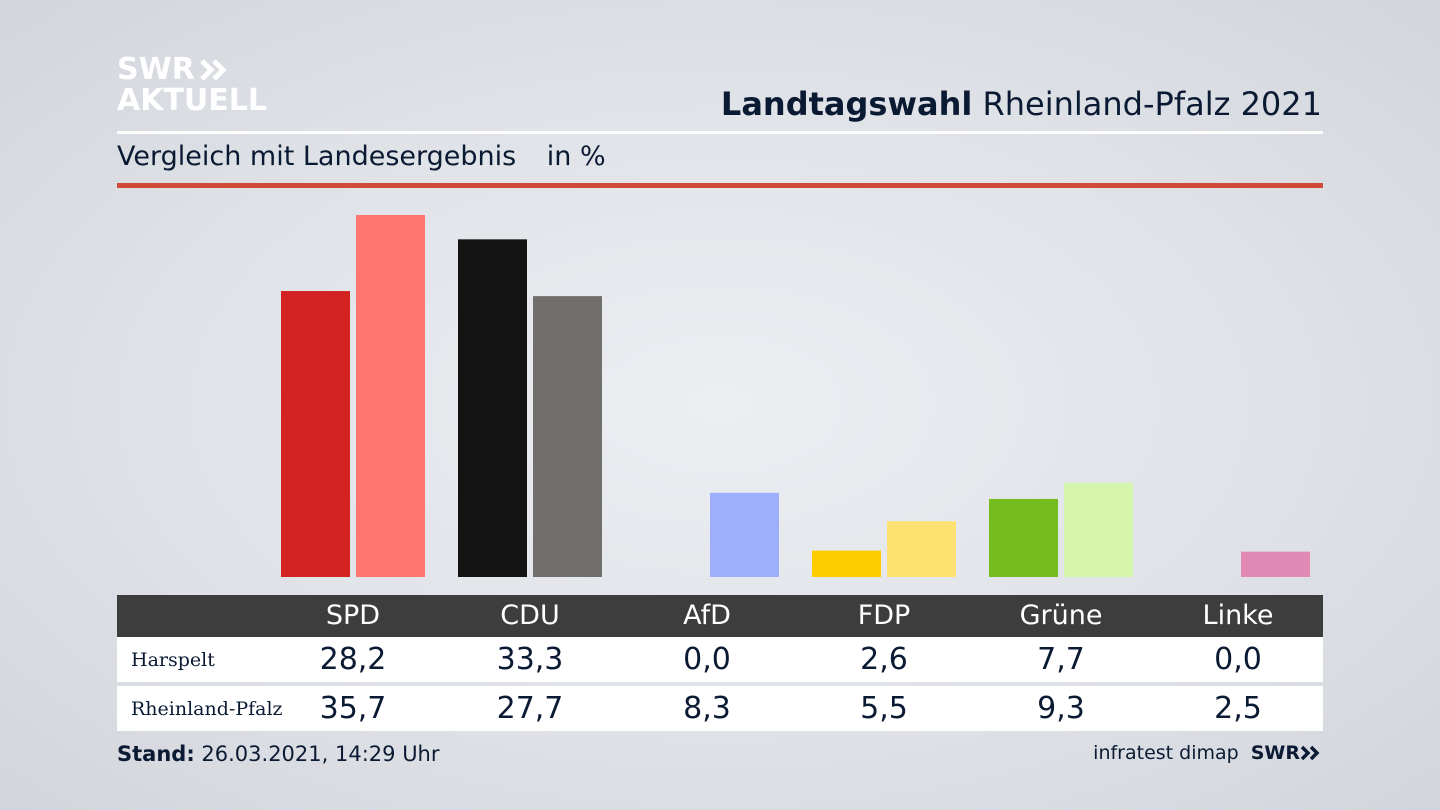 This screenshot has width=1440, height=810. Describe the element at coordinates (192, 100) in the screenshot. I see `logo-line-2: AKTUELL` at that location.